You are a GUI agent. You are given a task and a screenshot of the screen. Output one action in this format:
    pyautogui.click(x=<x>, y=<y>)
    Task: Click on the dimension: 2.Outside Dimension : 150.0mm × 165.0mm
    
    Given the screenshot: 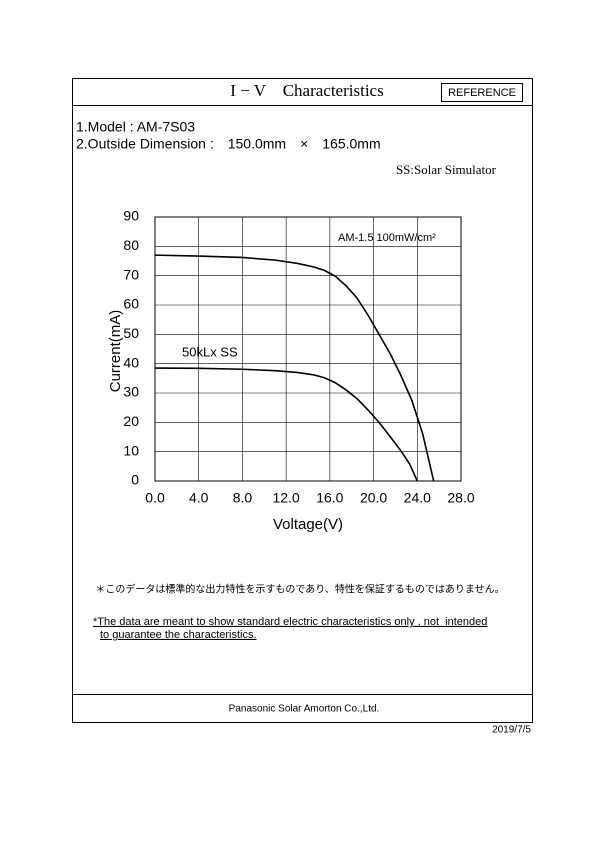 What is the action you would take?
    pyautogui.click(x=228, y=144)
    